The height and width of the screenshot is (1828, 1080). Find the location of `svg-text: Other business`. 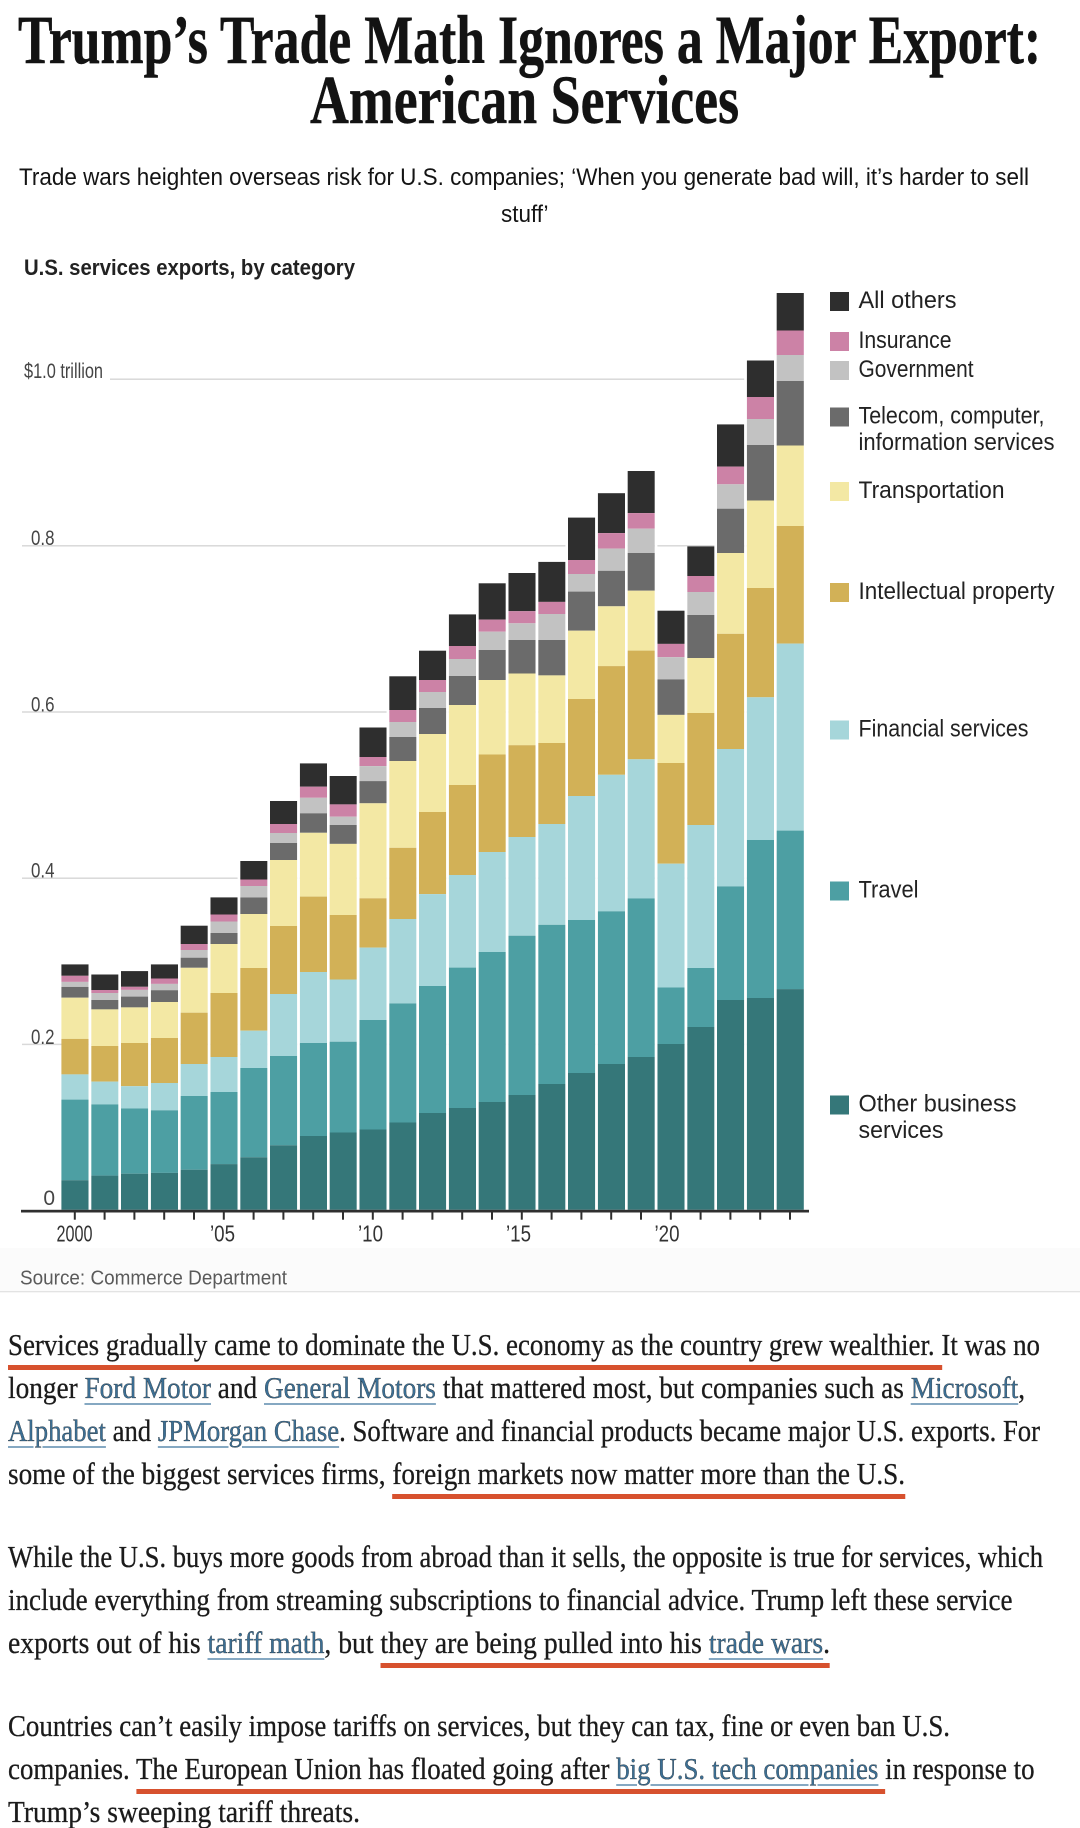

svg-text: Other business is located at coordinates (938, 1104).